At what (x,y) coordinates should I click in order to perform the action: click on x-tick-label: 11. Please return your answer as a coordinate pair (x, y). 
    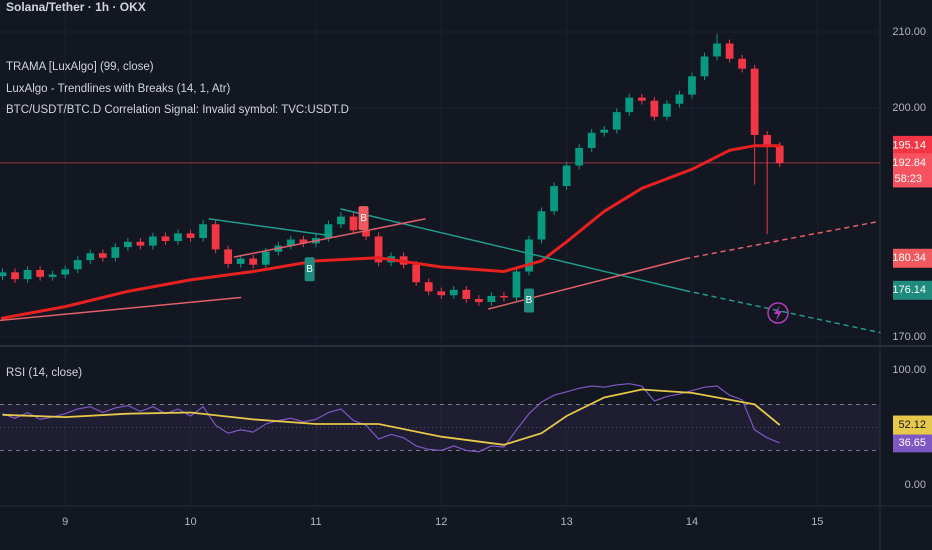
    Looking at the image, I should click on (315, 522).